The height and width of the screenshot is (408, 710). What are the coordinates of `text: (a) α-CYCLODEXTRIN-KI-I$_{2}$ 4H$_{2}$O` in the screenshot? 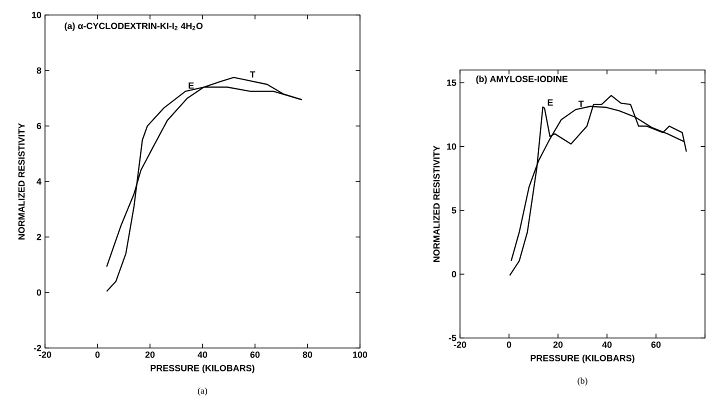 It's located at (133, 26).